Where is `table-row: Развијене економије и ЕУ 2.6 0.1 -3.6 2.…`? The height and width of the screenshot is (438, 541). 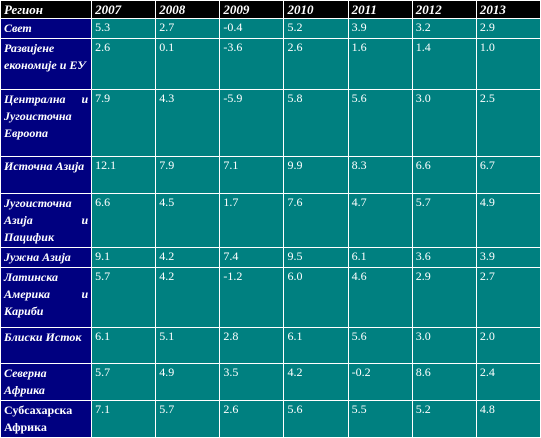 table-row: Развијене економије и ЕУ 2.6 0.1 -3.6 2.… is located at coordinates (270, 64).